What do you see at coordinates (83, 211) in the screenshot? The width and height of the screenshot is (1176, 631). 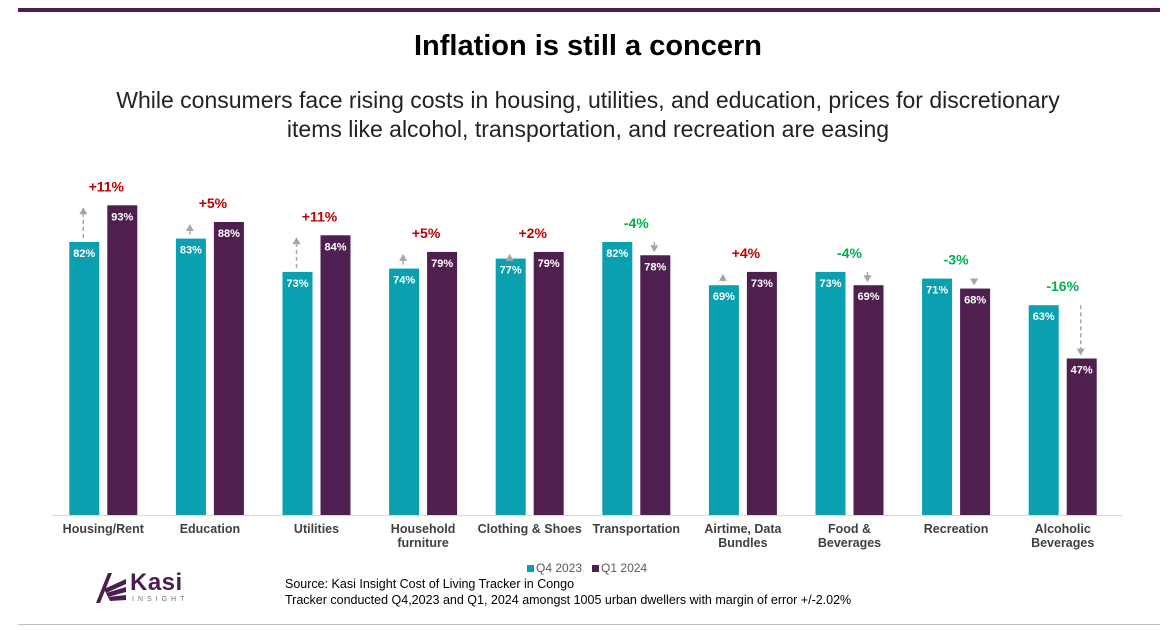 I see `change-arrowhead-housing-rent` at bounding box center [83, 211].